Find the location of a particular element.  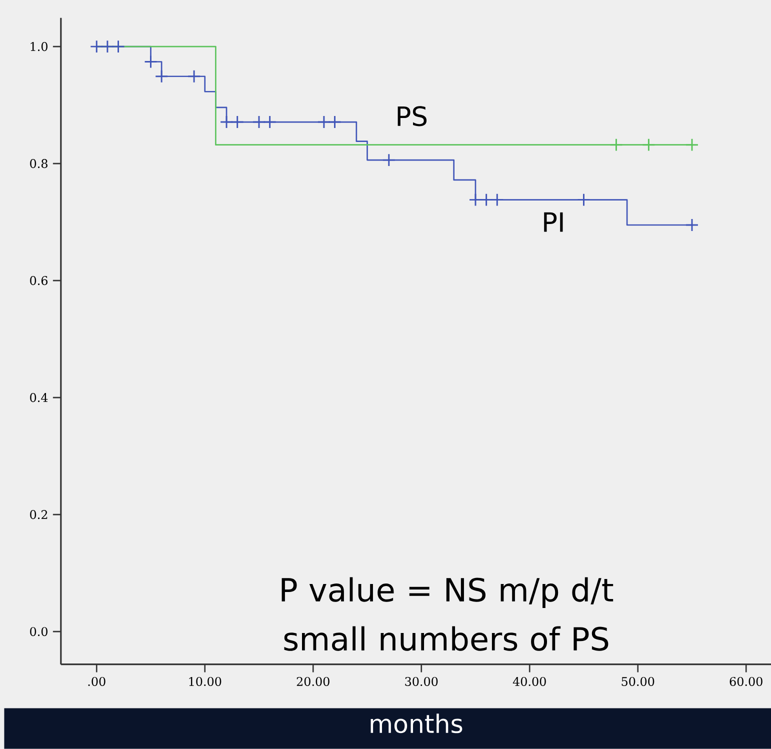

y-tick-label: 0.8 is located at coordinates (39, 163).